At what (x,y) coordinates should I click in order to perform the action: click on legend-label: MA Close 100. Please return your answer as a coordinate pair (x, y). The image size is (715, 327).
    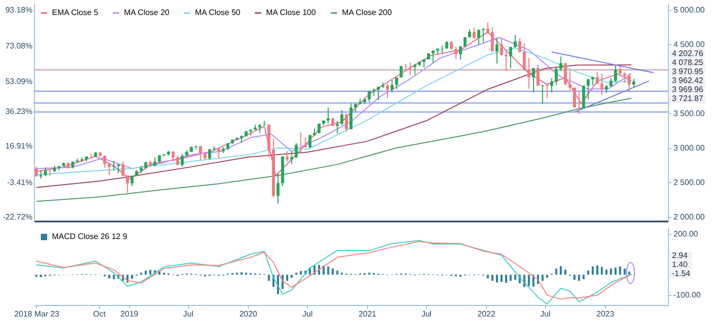
    Looking at the image, I should click on (291, 12).